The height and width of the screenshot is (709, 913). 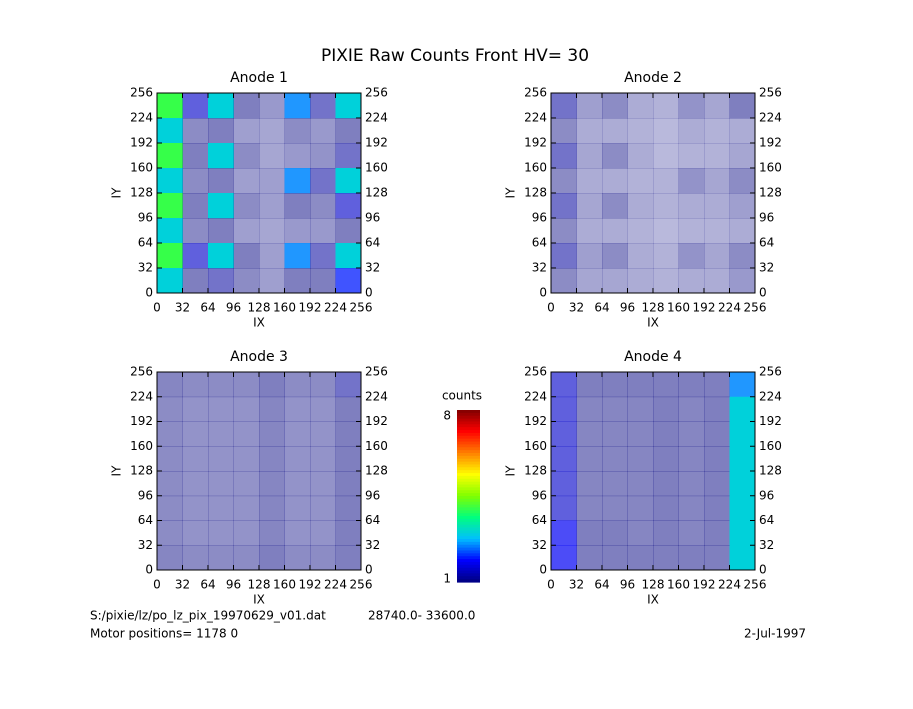 What do you see at coordinates (259, 323) in the screenshot?
I see `x-axis-label: IX` at bounding box center [259, 323].